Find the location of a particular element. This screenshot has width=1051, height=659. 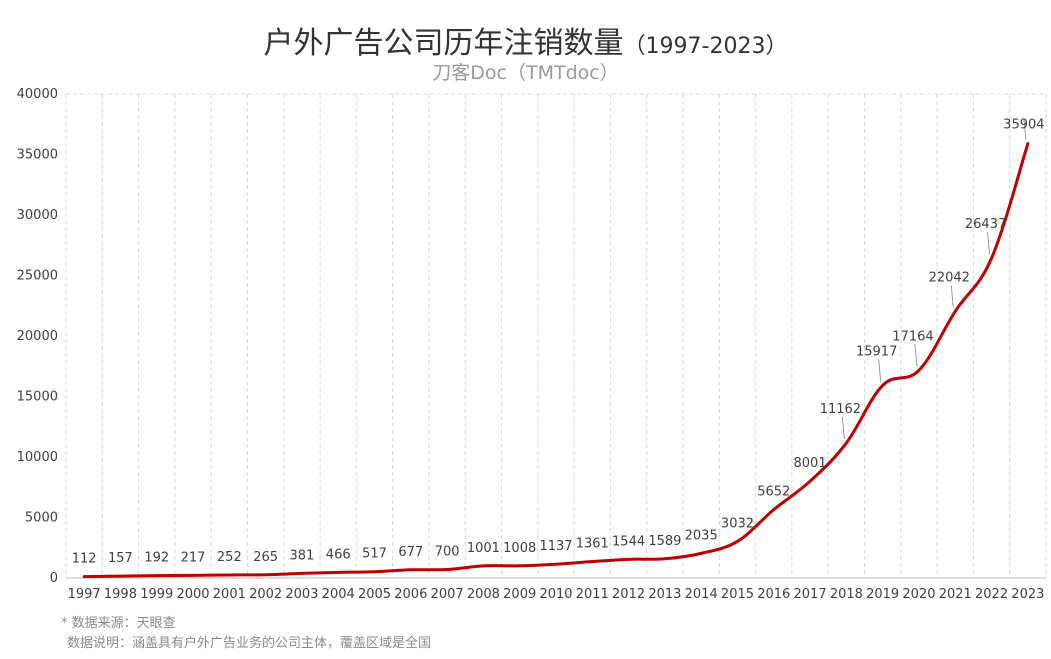

data-label: 1544 is located at coordinates (628, 541).